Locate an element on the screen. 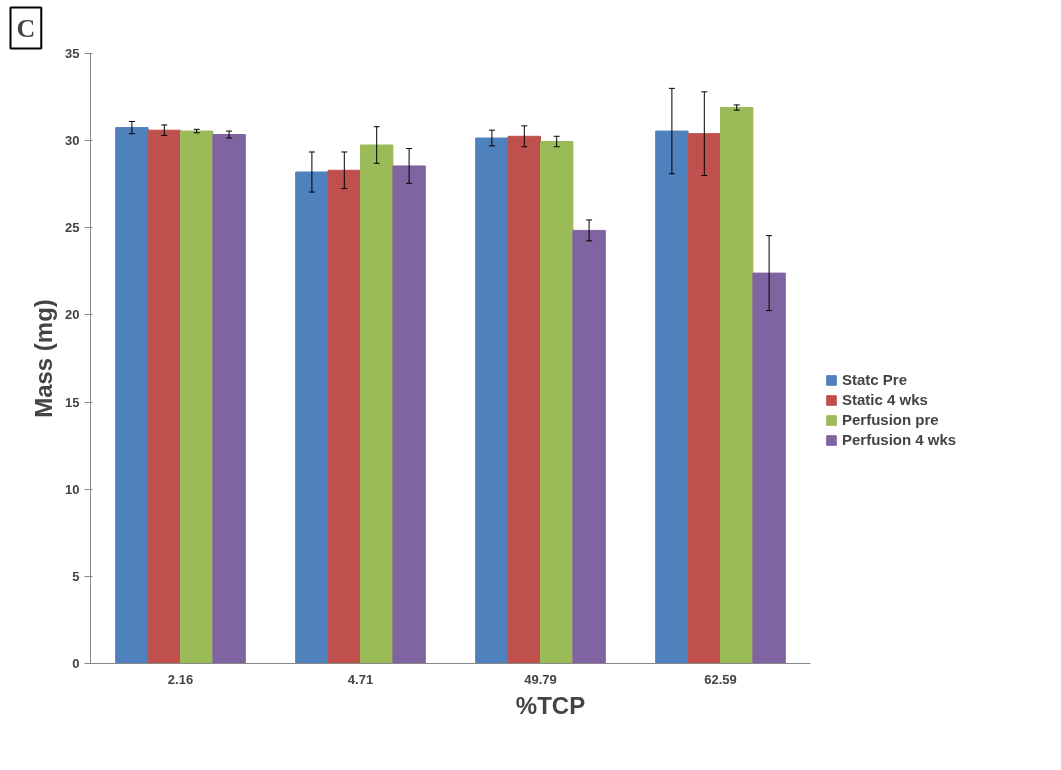 The height and width of the screenshot is (770, 1061). y-tick-label: 10 is located at coordinates (72, 489).